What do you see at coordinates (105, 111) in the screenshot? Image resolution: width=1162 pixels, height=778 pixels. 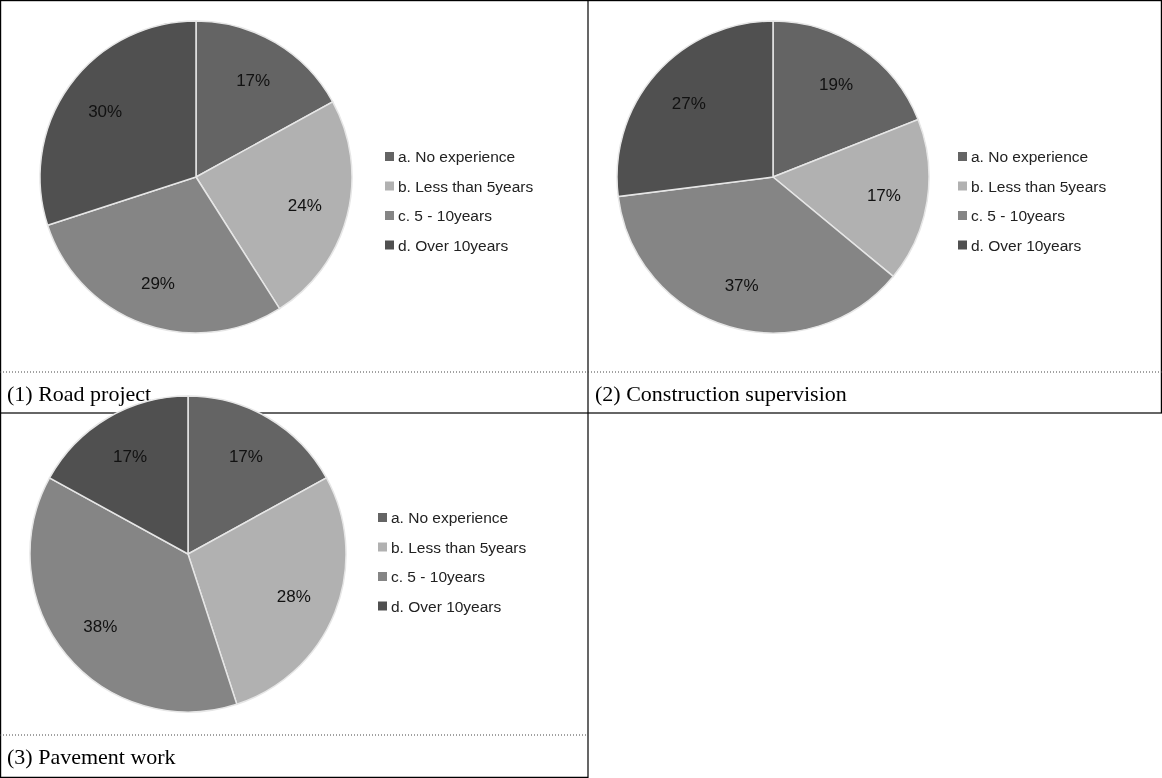 I see `data-label: 30%` at bounding box center [105, 111].